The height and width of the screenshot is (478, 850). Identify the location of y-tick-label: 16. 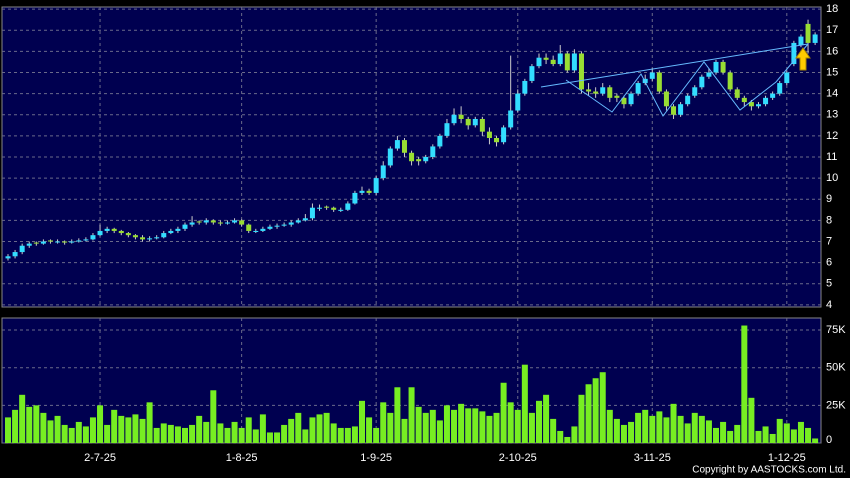
(832, 51).